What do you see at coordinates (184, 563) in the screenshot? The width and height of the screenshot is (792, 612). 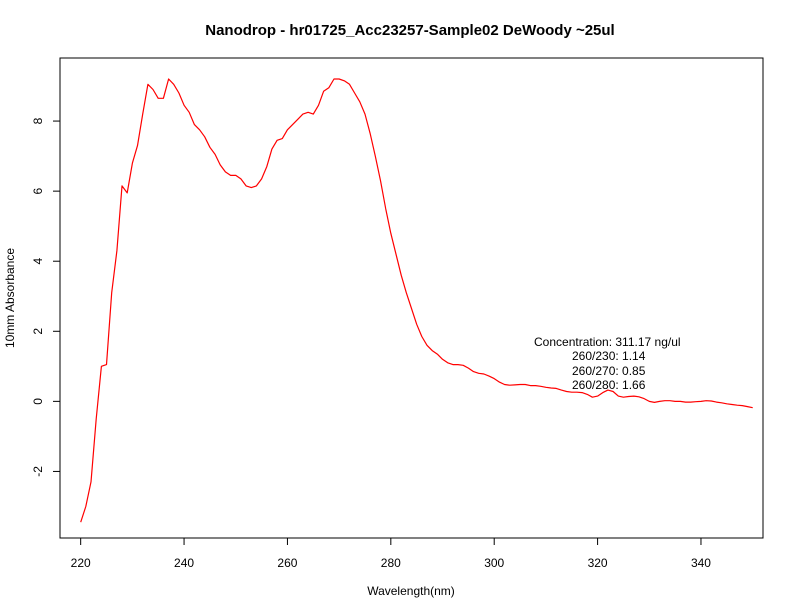 I see `x-tick-label: 240` at bounding box center [184, 563].